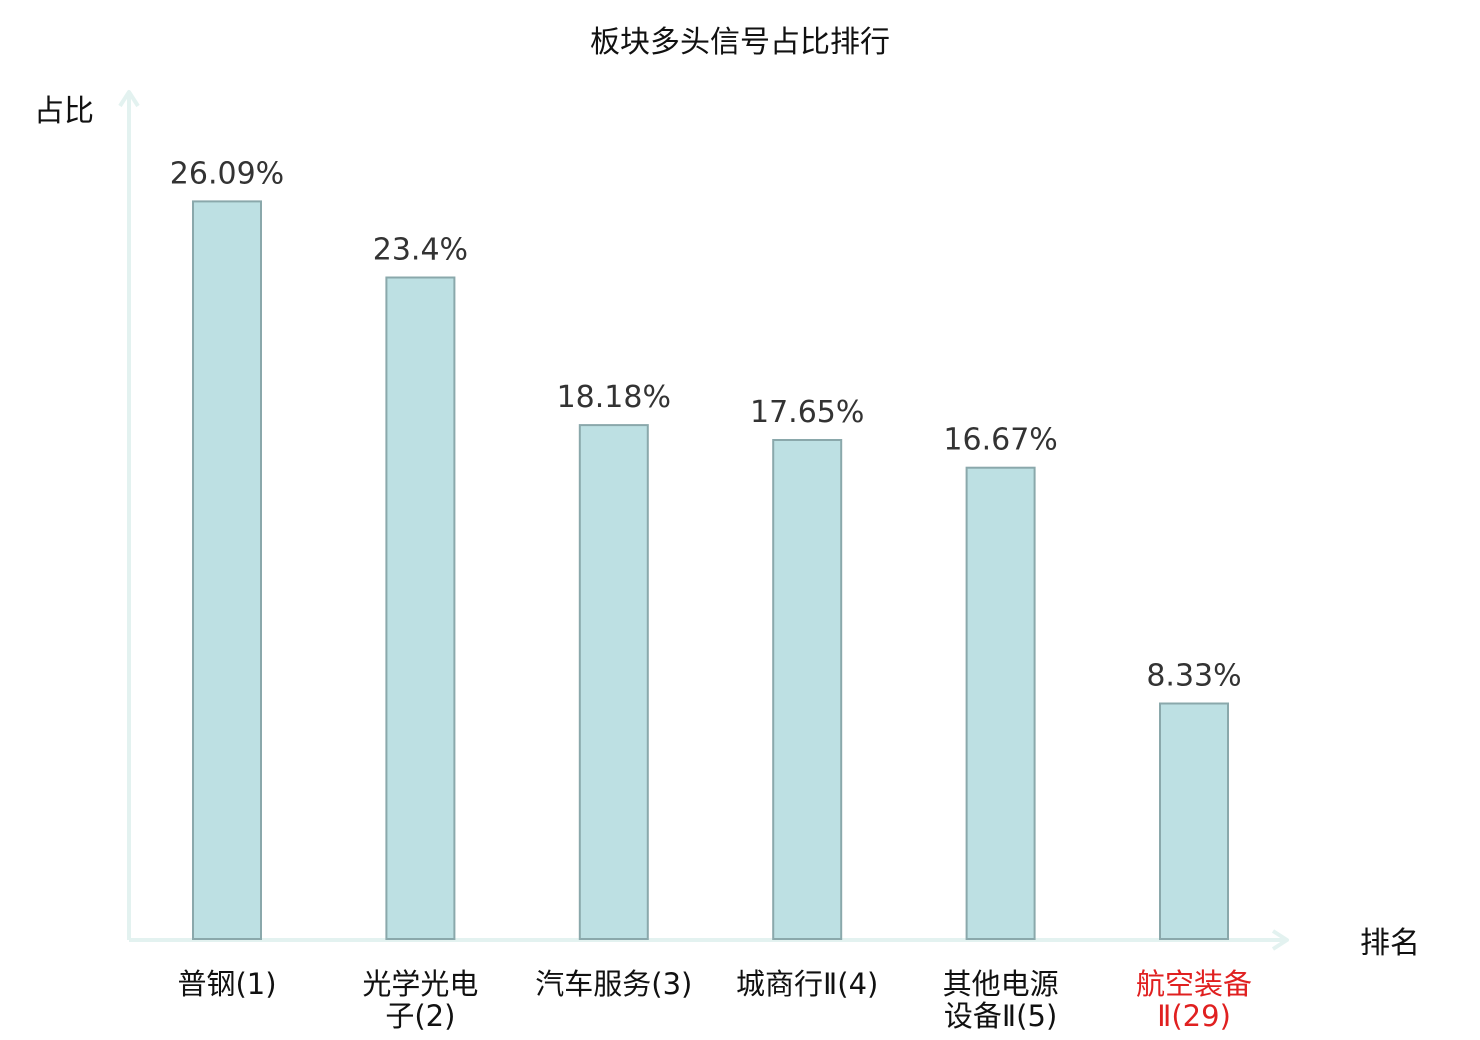  What do you see at coordinates (226, 984) in the screenshot?
I see `category-label: 普钢(1)` at bounding box center [226, 984].